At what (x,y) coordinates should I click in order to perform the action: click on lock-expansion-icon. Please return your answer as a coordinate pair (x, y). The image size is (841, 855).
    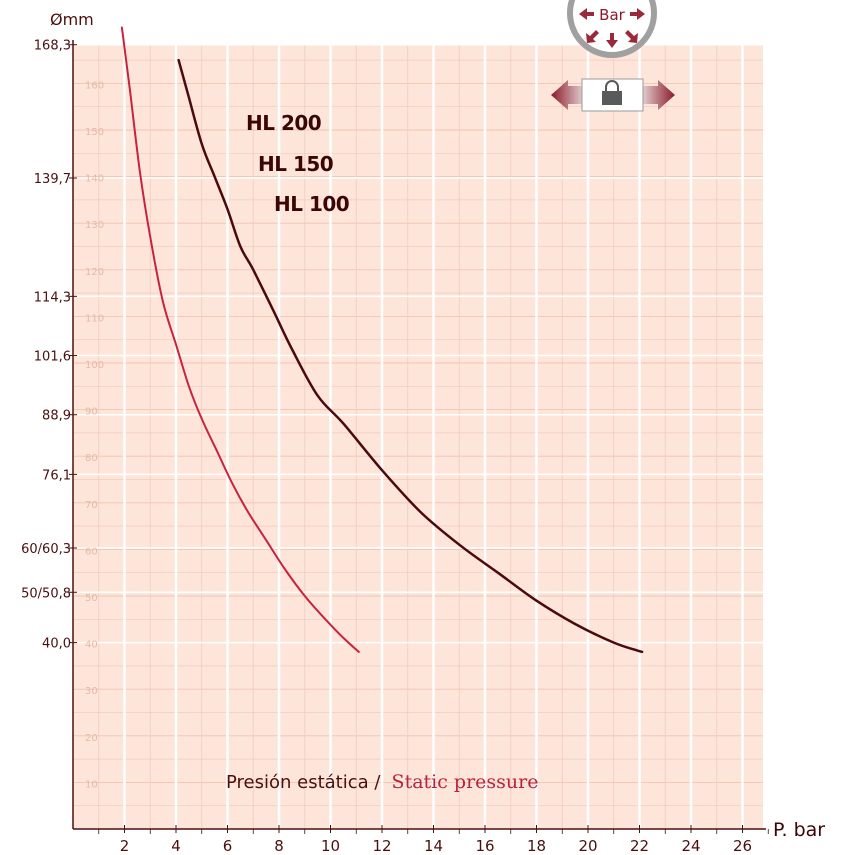
    Looking at the image, I should click on (613, 95).